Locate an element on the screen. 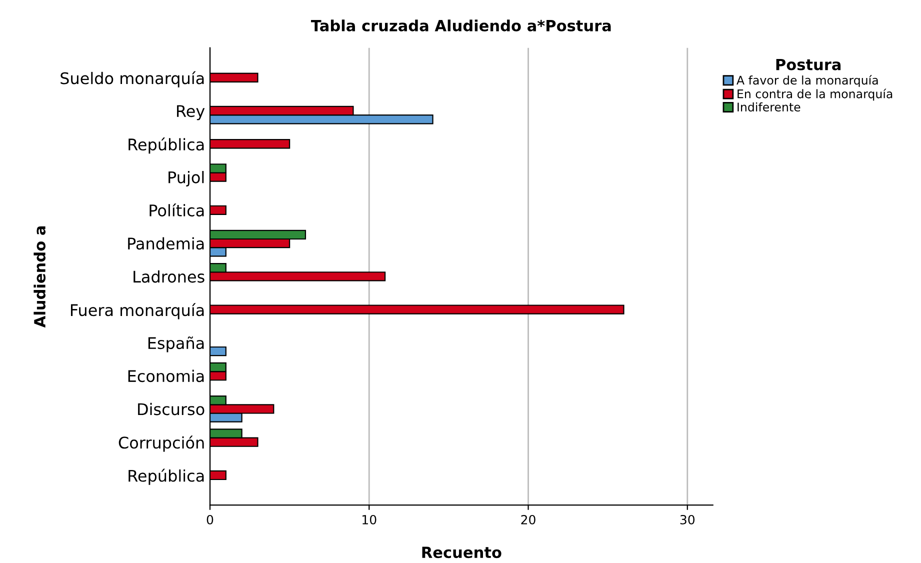 The height and width of the screenshot is (563, 921). x-tick-label: 10 is located at coordinates (369, 519).